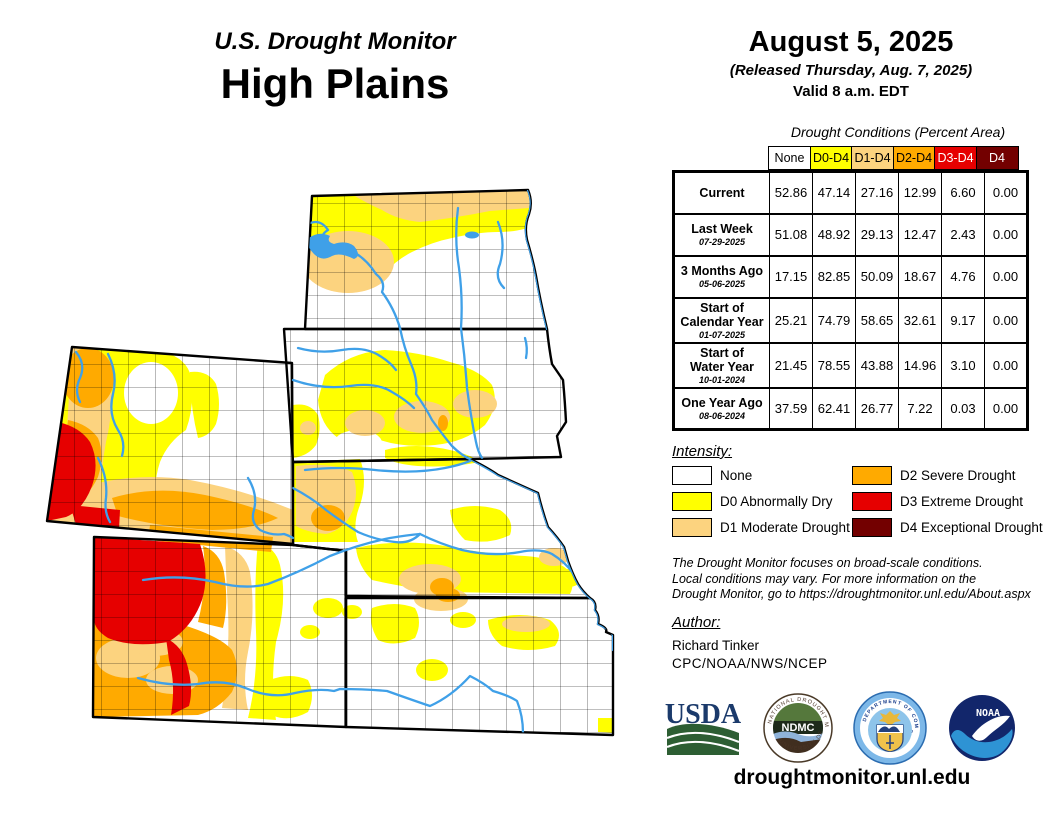  What do you see at coordinates (877, 408) in the screenshot?
I see `percent-area-value: 26.77` at bounding box center [877, 408].